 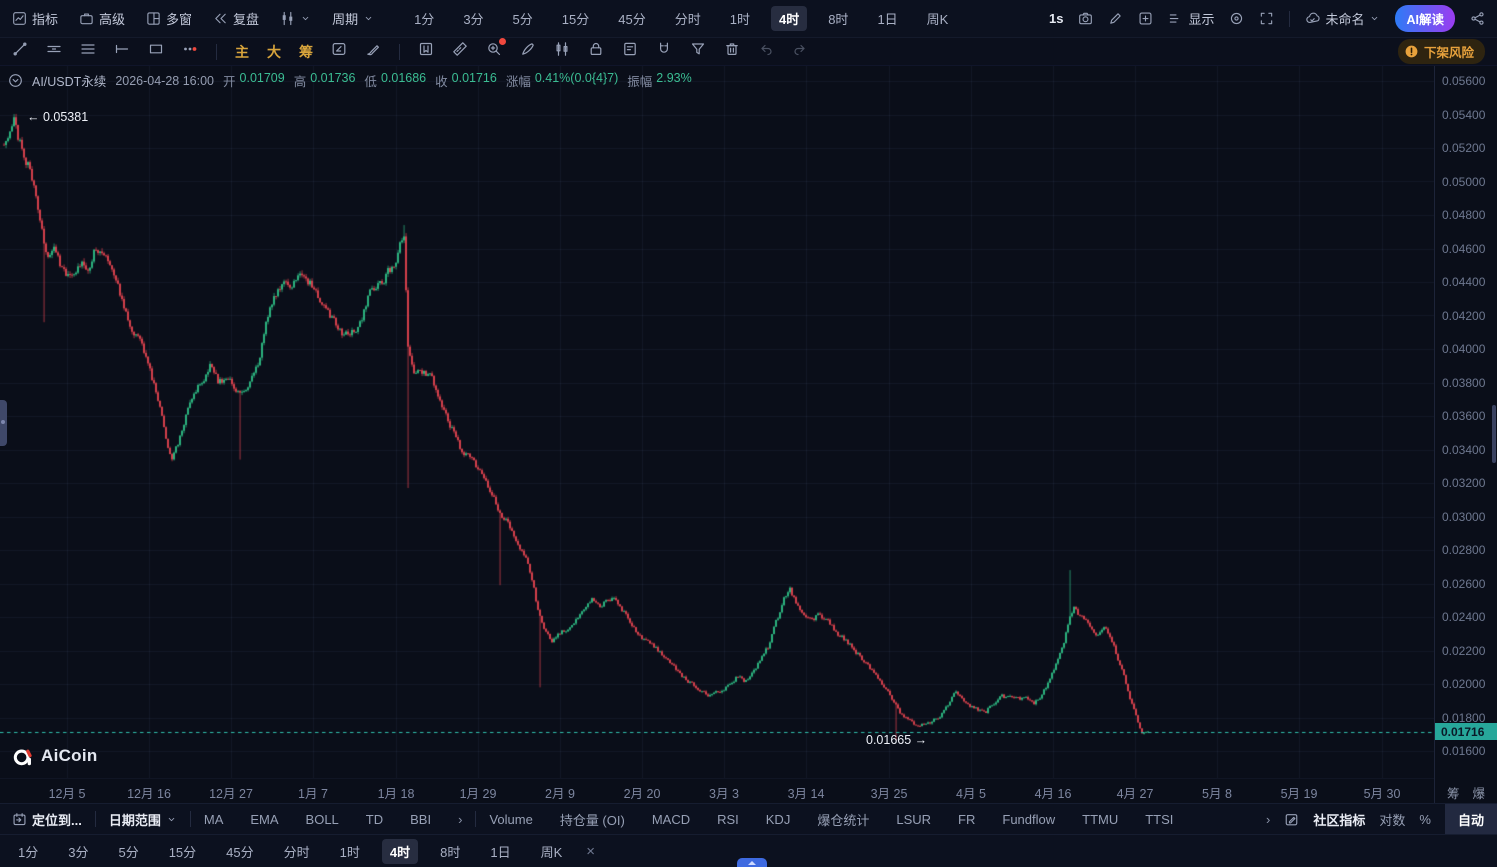 I want to click on indicator-TTMU: TTMU, so click(x=1100, y=819).